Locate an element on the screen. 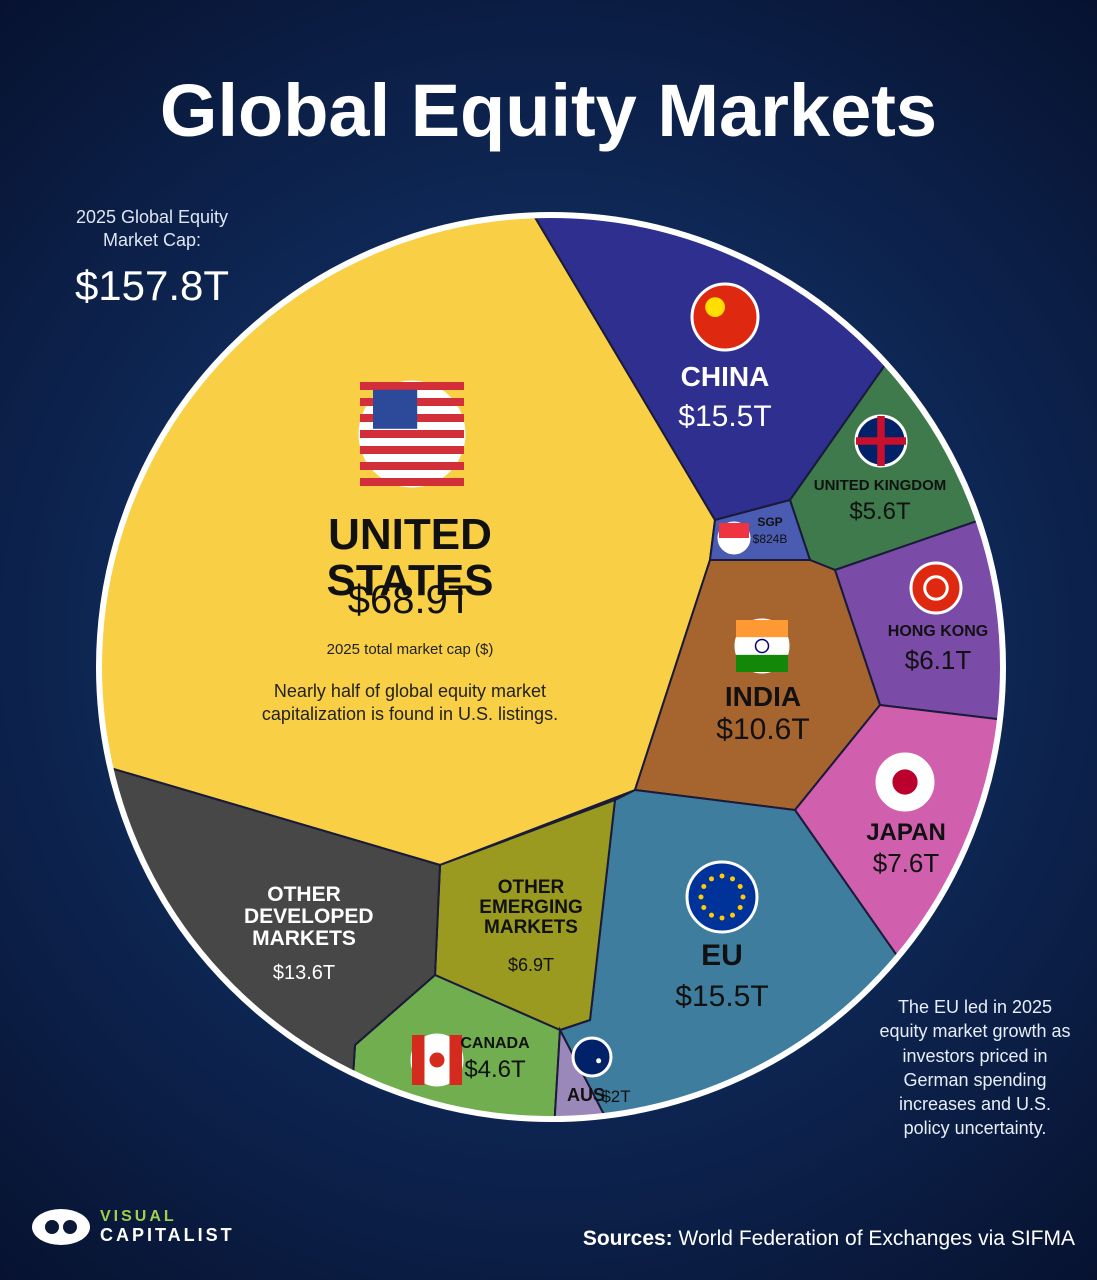 Image resolution: width=1097 pixels, height=1280 pixels. cell is located at coordinates (617, 1072).